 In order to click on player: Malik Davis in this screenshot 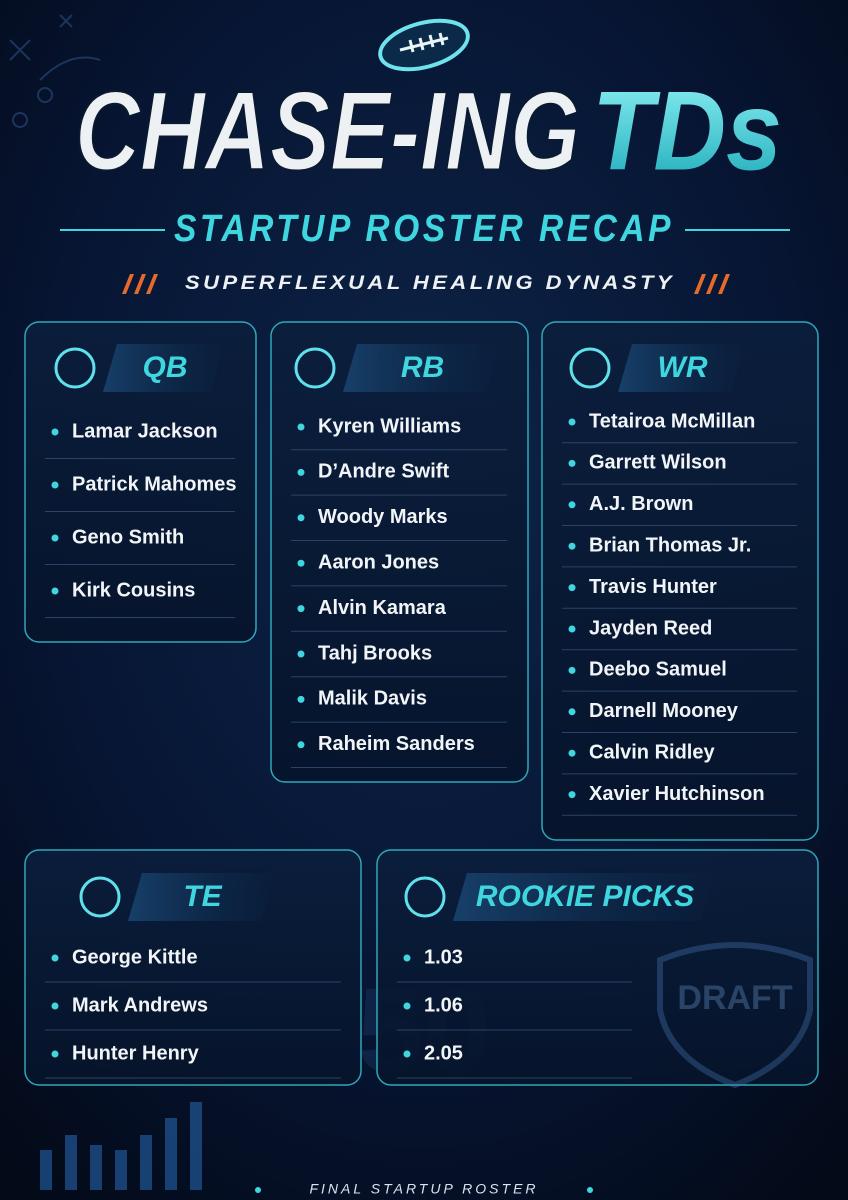, I will do `click(372, 699)`.